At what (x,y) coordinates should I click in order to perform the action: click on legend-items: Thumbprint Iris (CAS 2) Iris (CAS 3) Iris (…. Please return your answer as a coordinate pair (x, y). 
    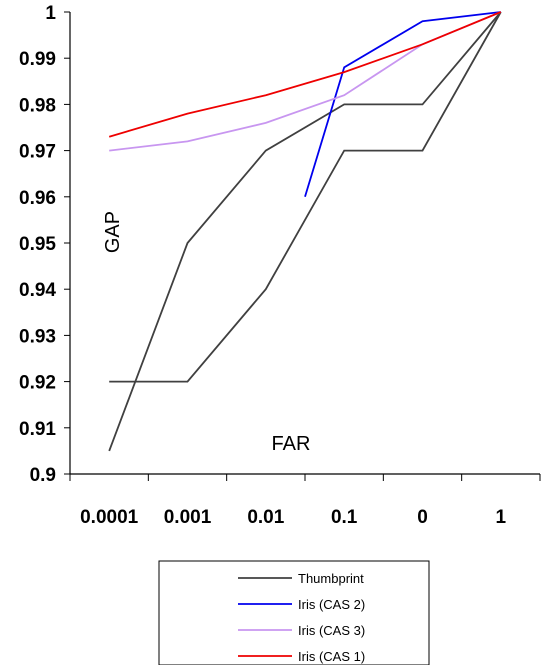
    Looking at the image, I should click on (301, 617).